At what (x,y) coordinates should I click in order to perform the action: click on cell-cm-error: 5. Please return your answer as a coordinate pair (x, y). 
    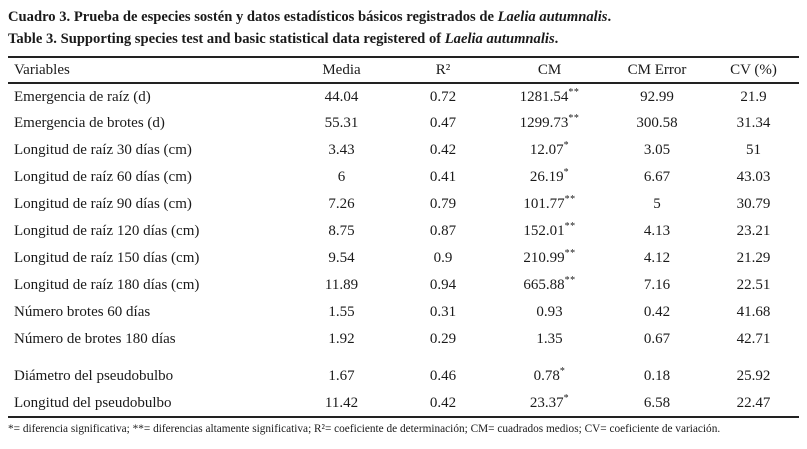
    Looking at the image, I should click on (657, 204).